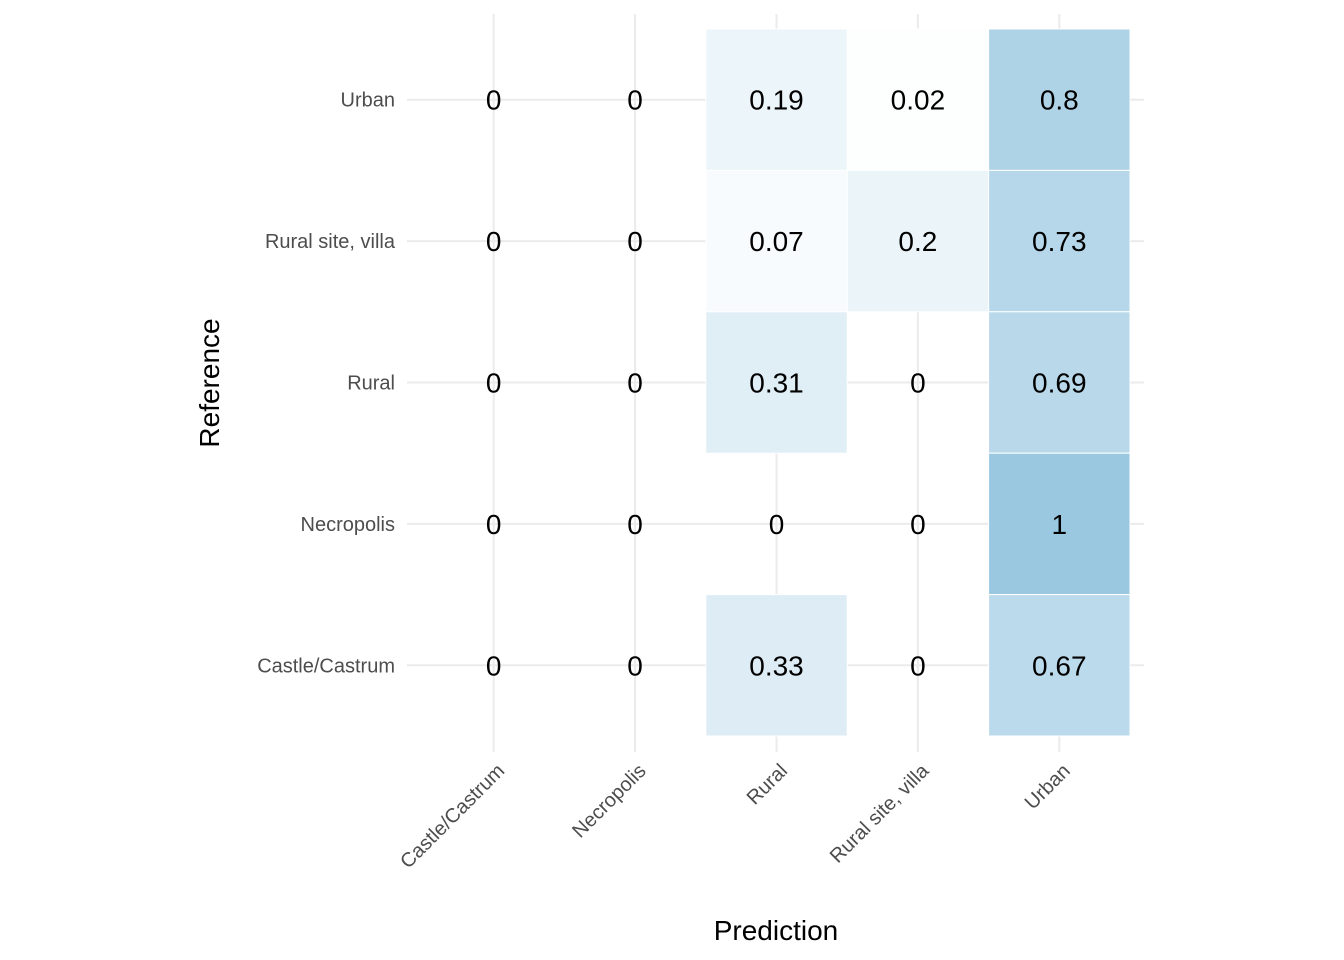 This screenshot has height=960, width=1344. I want to click on cell-value-label: 1, so click(1060, 524).